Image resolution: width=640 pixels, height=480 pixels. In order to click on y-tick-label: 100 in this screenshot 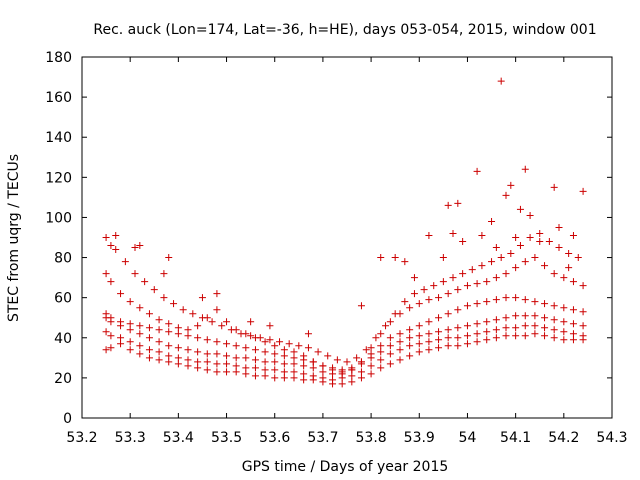, I will do `click(58, 218)`.